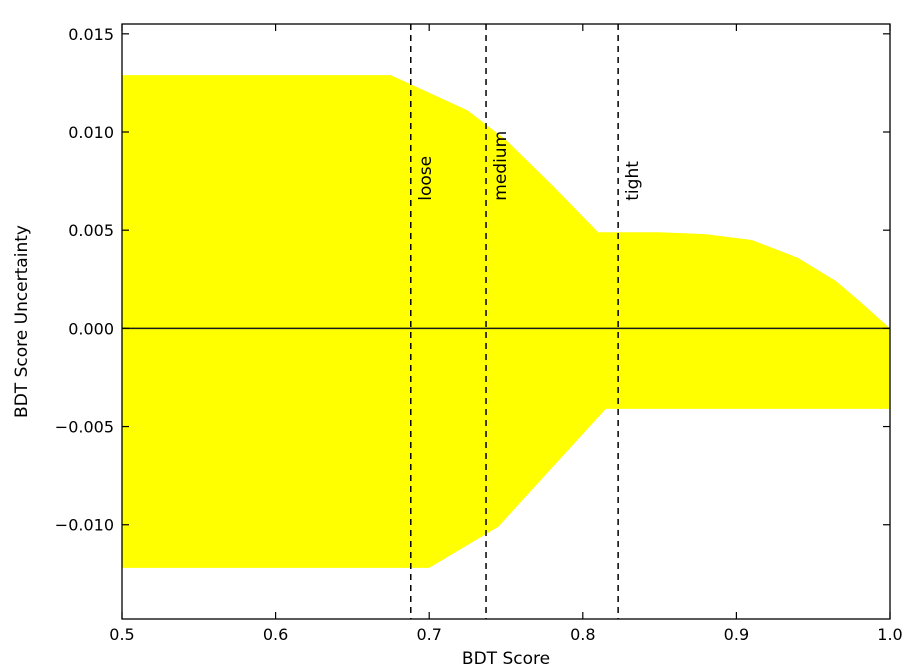  Describe the element at coordinates (501, 166) in the screenshot. I see `cut-label-medium: medium` at that location.